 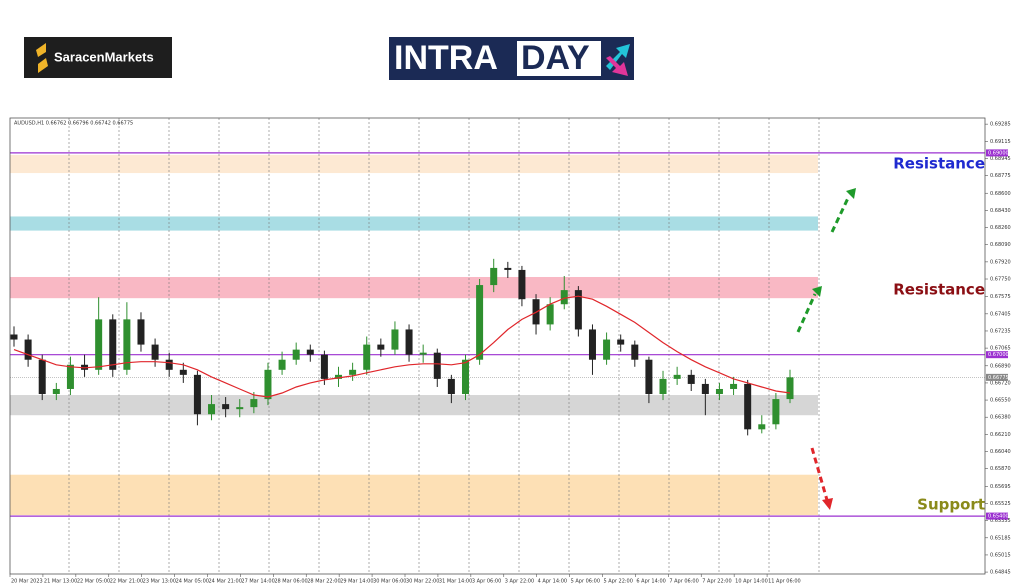 What do you see at coordinates (751, 582) in the screenshot?
I see `x-tick-label: 10 Apr 14:00` at bounding box center [751, 582].